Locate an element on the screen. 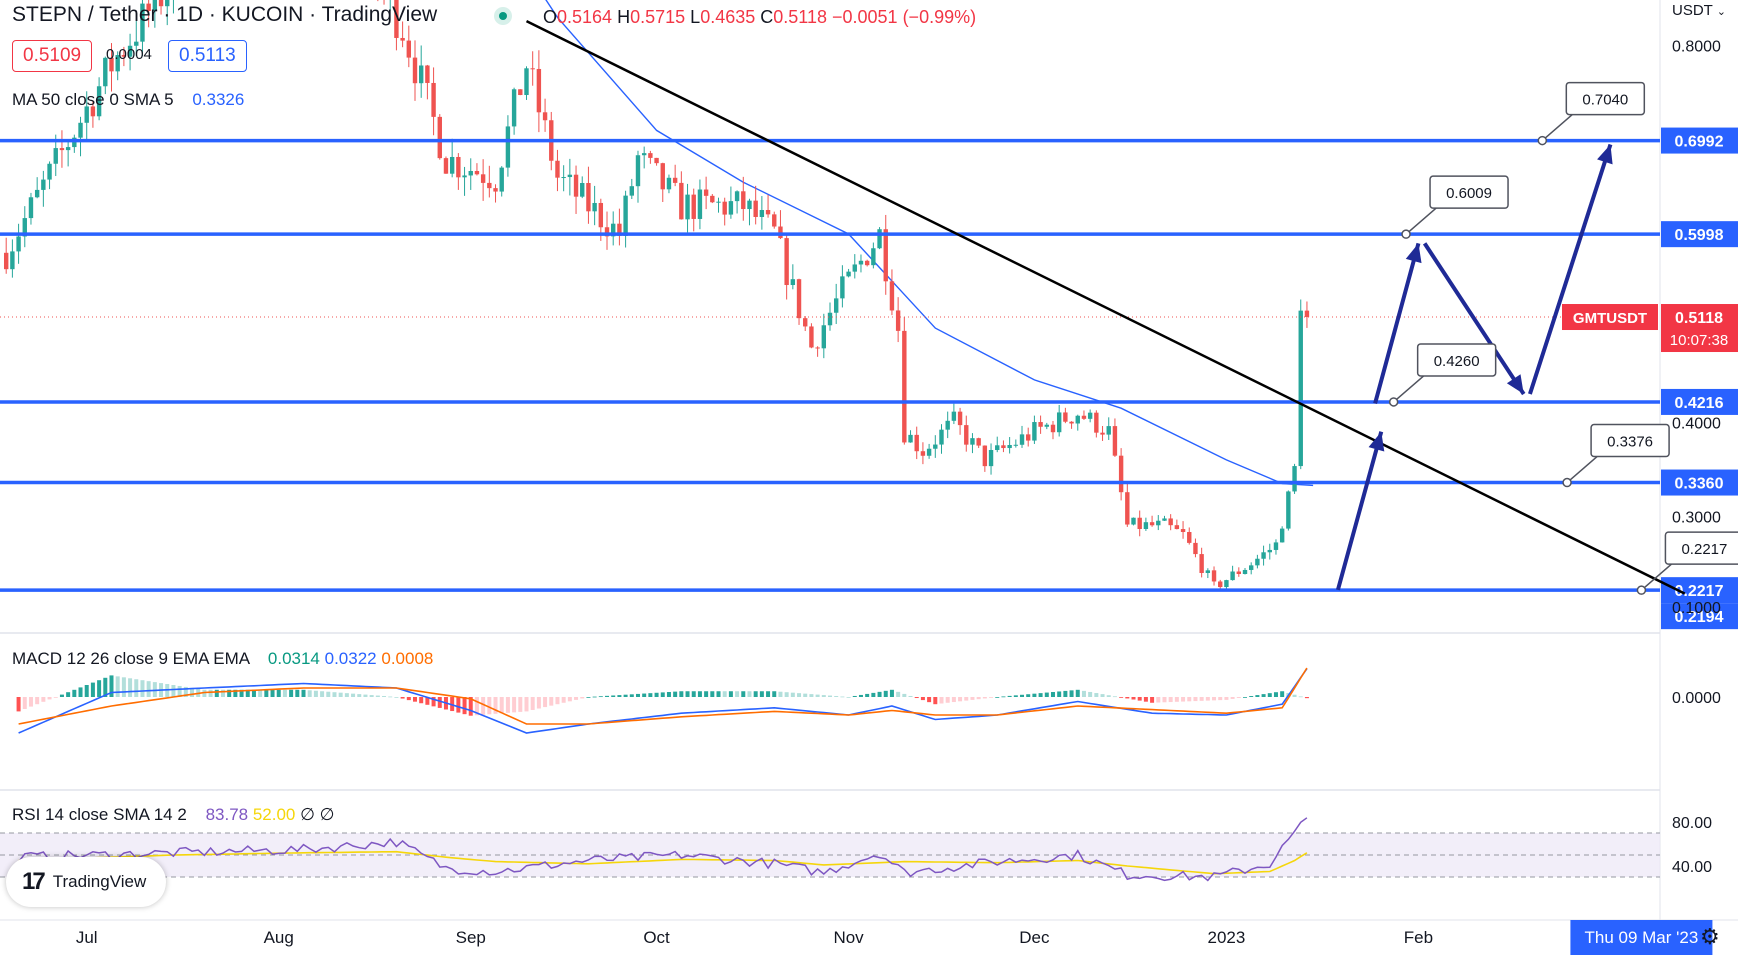 The width and height of the screenshot is (1738, 955). forecast-arrows-layer is located at coordinates (1474, 367).